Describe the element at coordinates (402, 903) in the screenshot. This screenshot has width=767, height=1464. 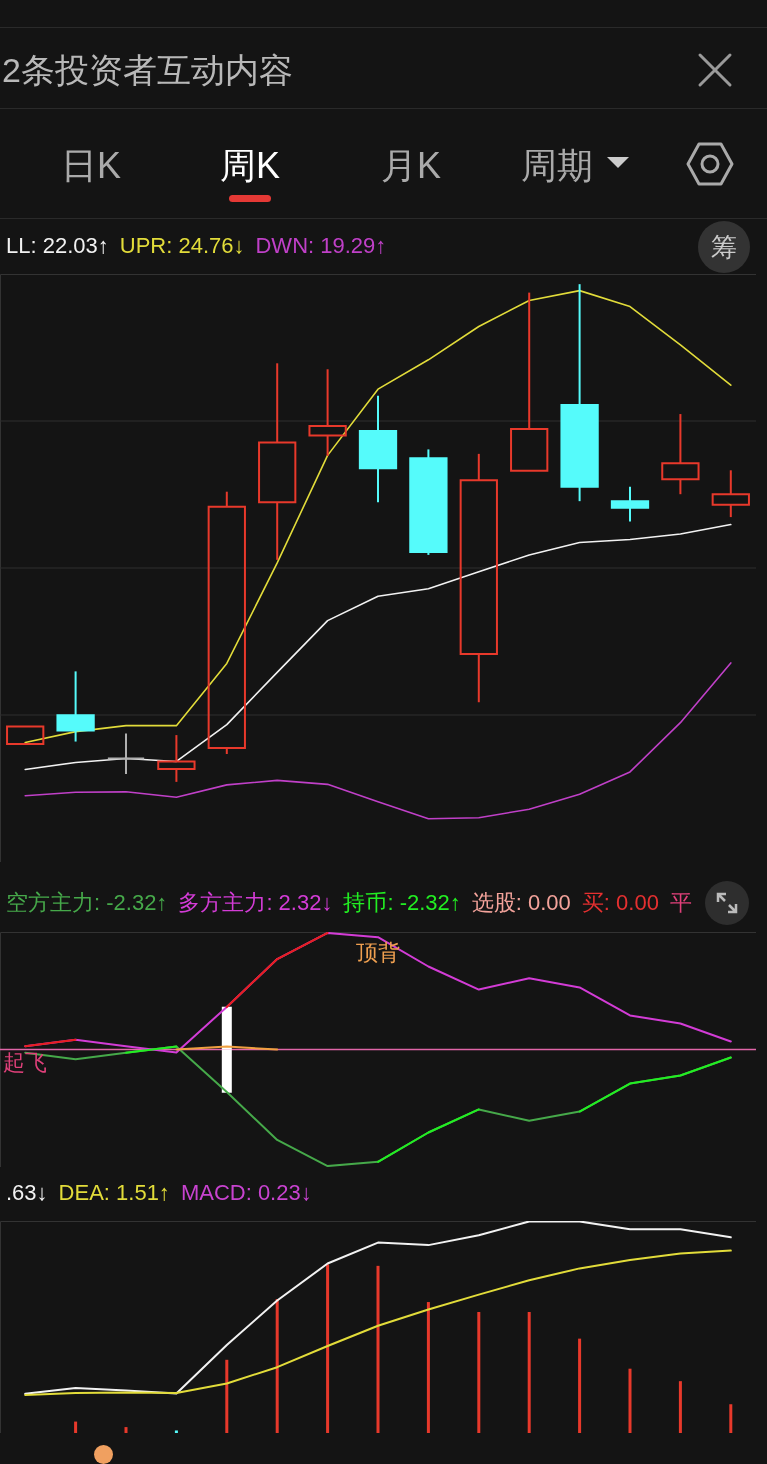
I see `text: 持币: -2.32↑` at that location.